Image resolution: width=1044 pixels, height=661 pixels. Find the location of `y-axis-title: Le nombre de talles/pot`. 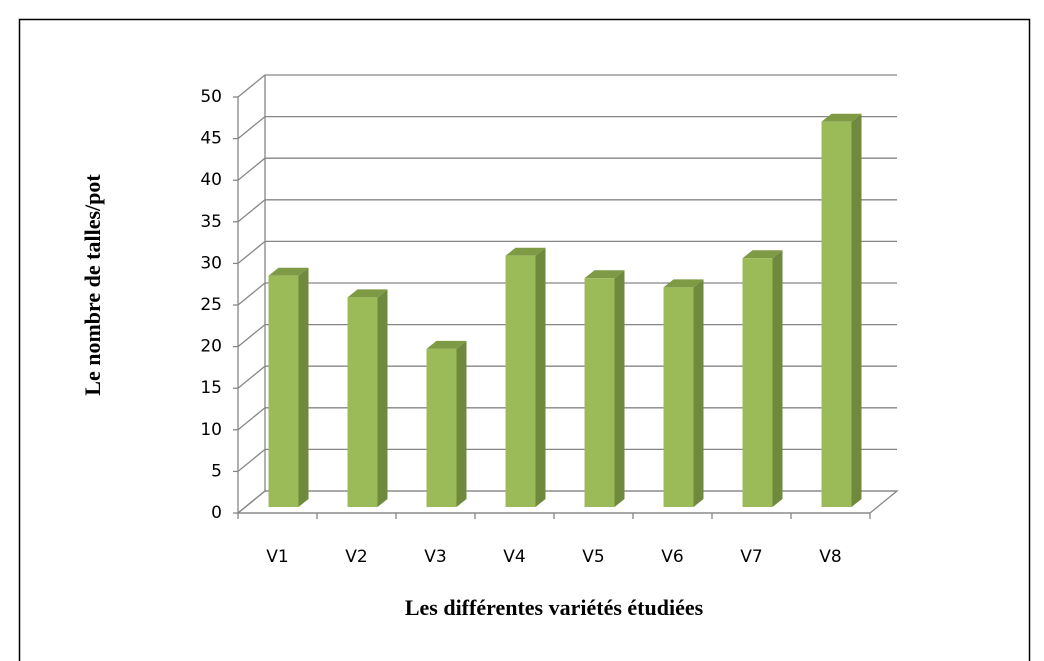

y-axis-title: Le nombre de talles/pot is located at coordinates (92, 285).